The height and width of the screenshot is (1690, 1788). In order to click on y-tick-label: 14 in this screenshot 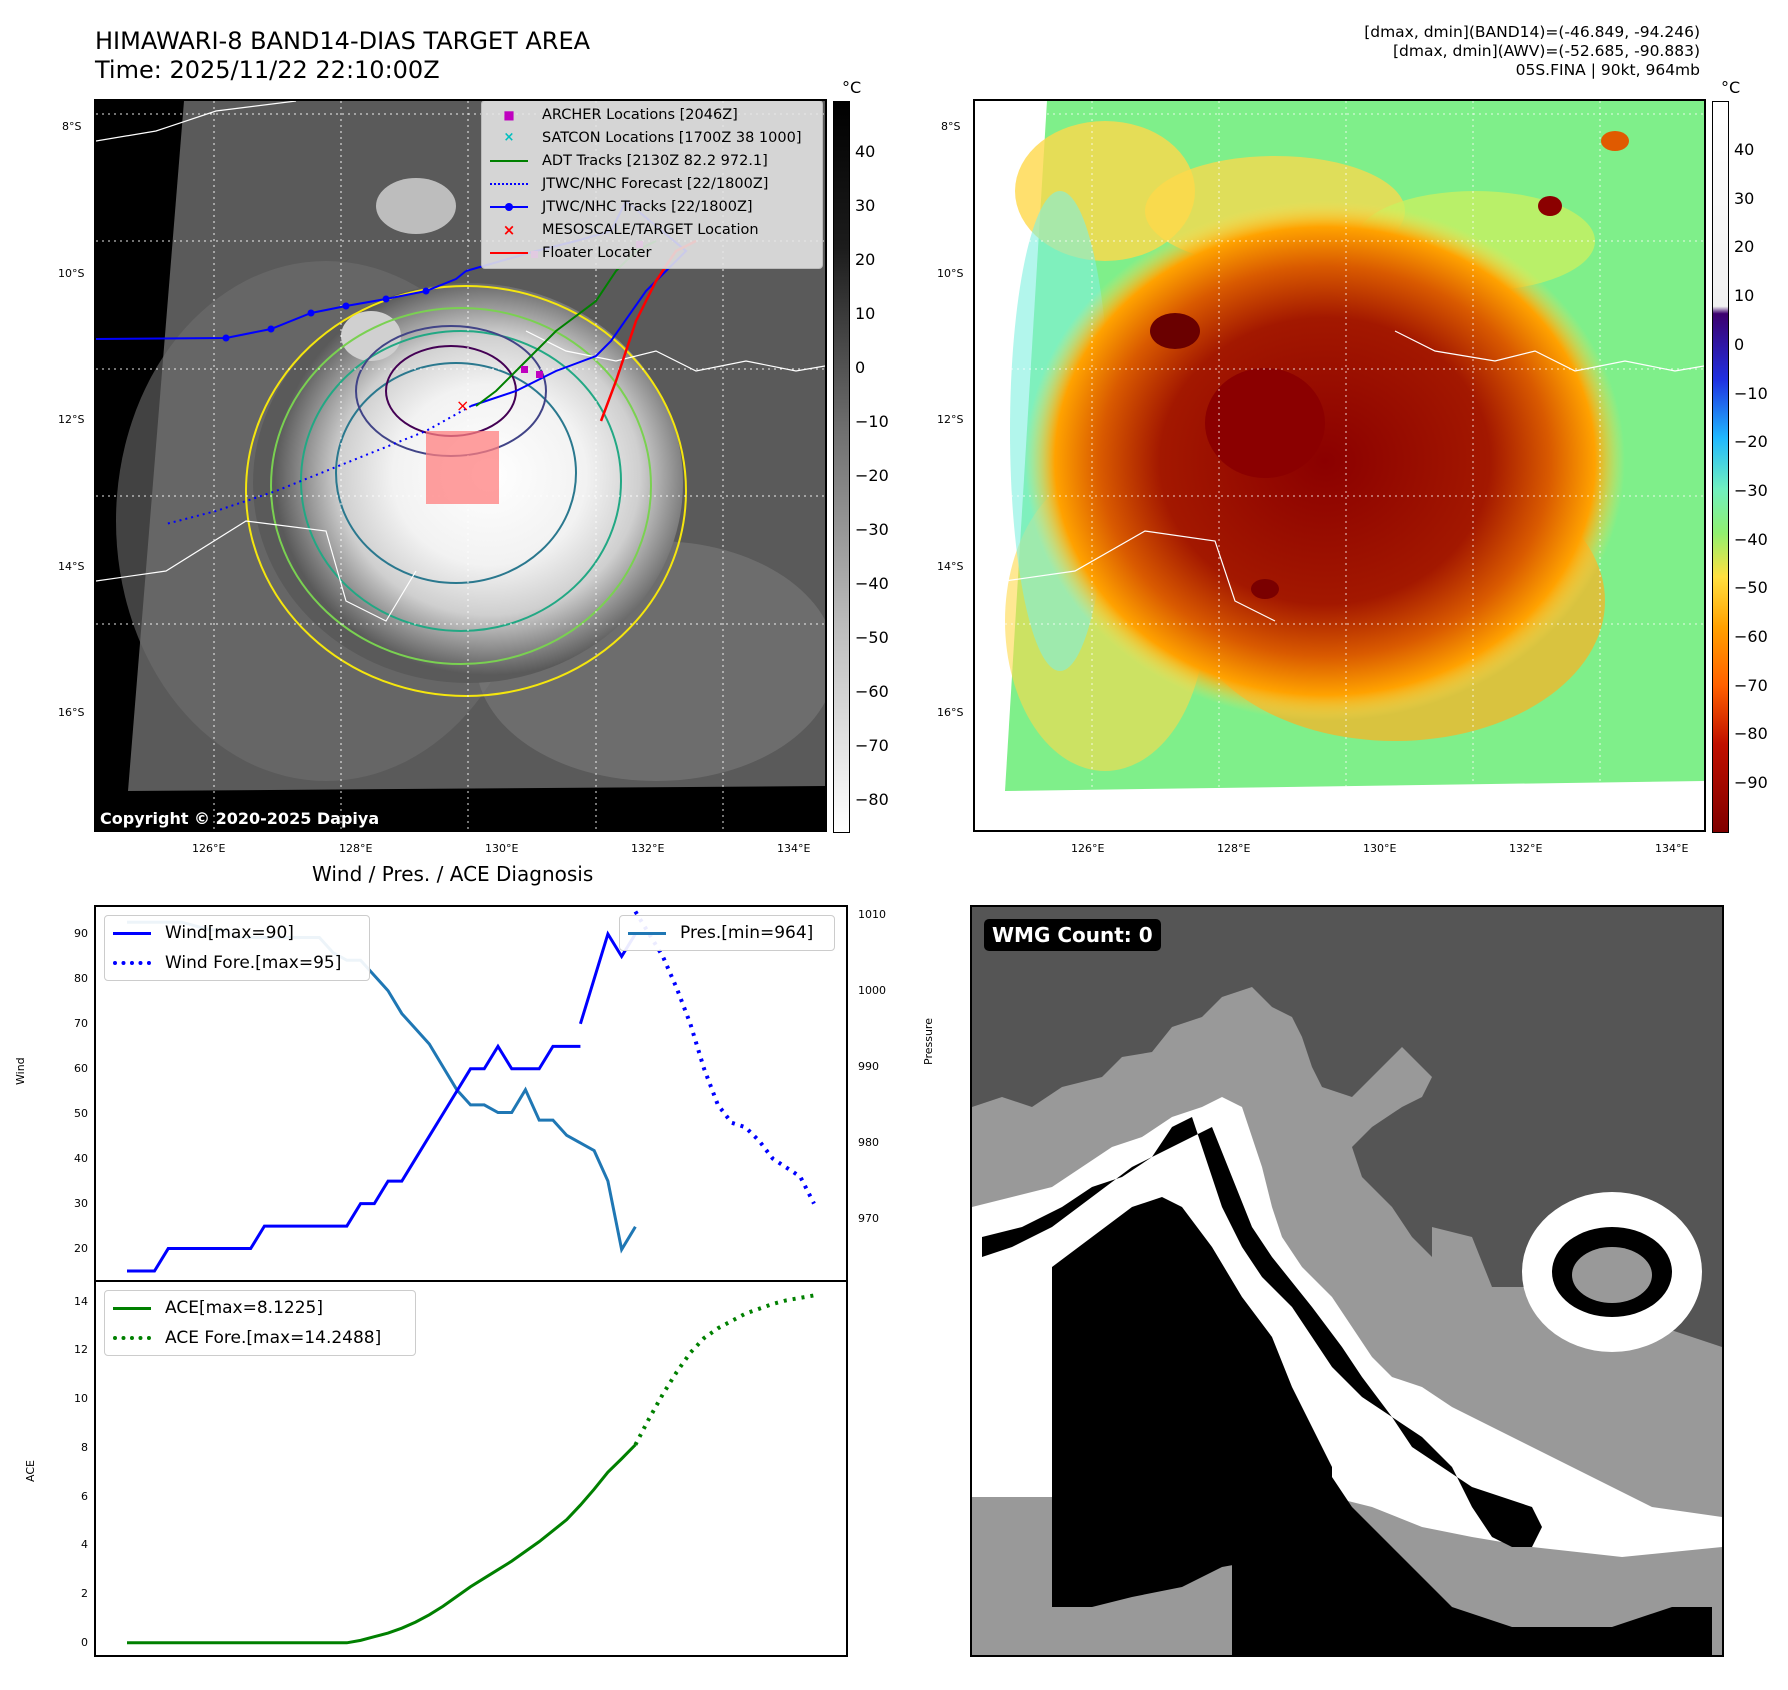, I will do `click(81, 1301)`.